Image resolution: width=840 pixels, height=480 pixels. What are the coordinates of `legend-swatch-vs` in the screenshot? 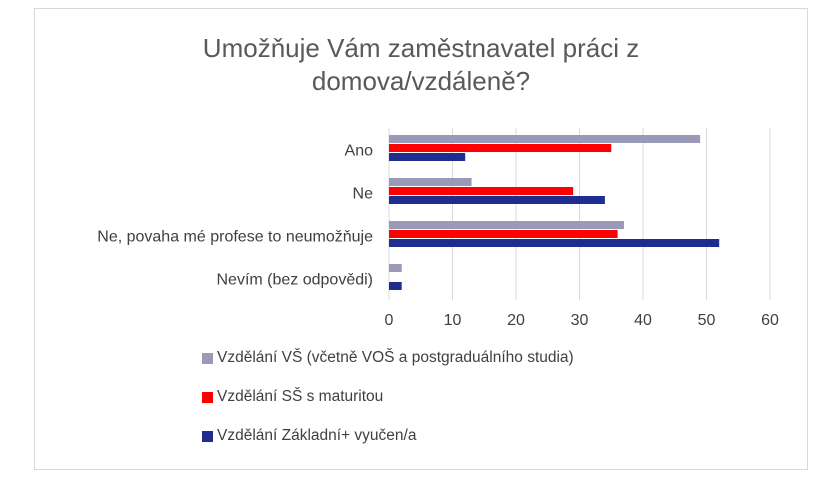 It's located at (207, 358).